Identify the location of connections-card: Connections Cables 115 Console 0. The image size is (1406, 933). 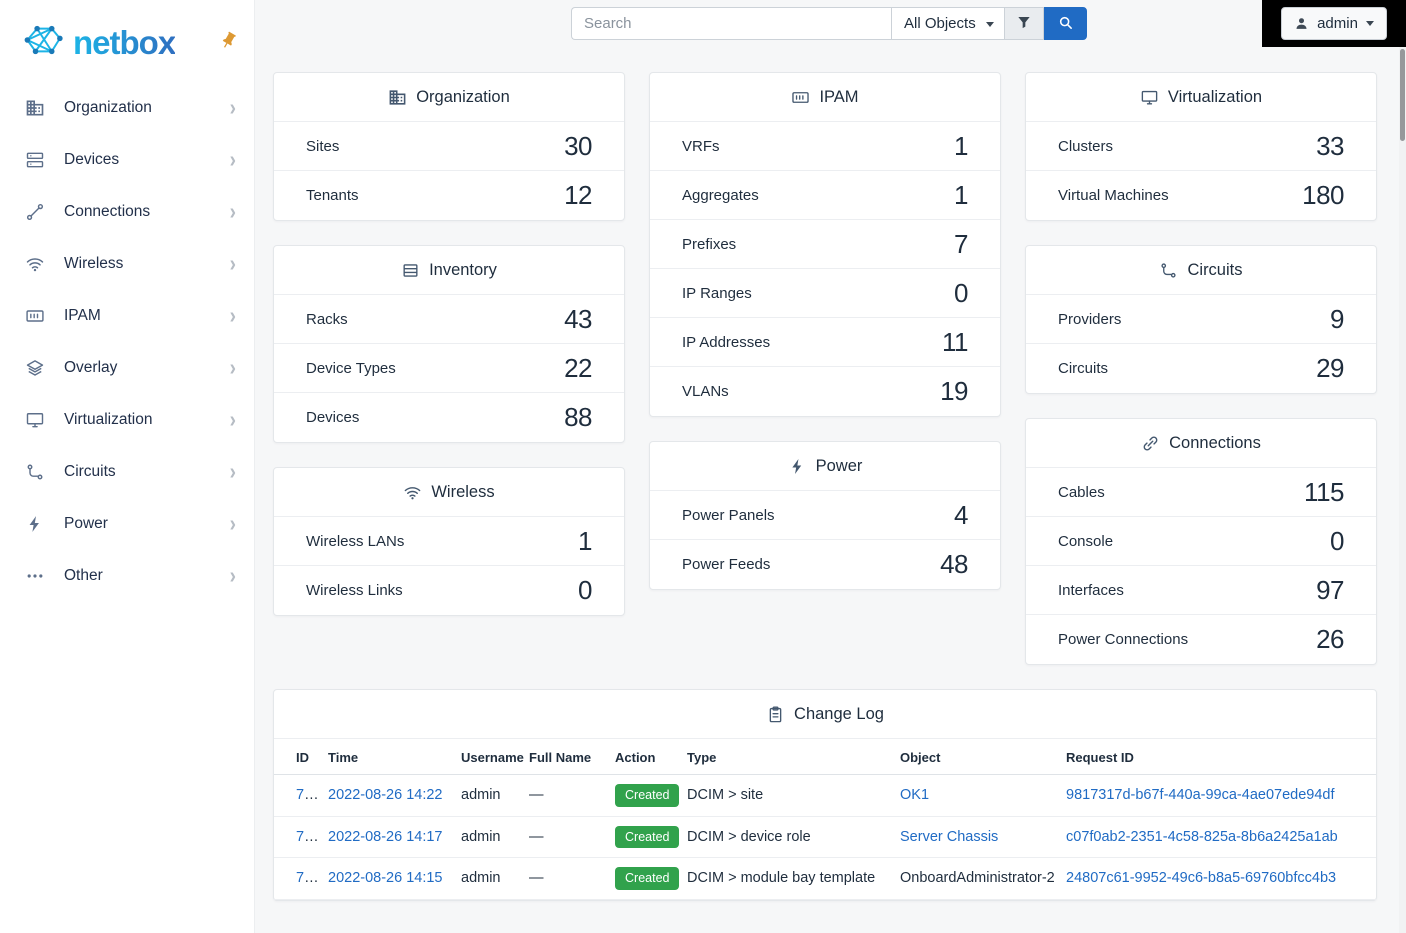
(1201, 541).